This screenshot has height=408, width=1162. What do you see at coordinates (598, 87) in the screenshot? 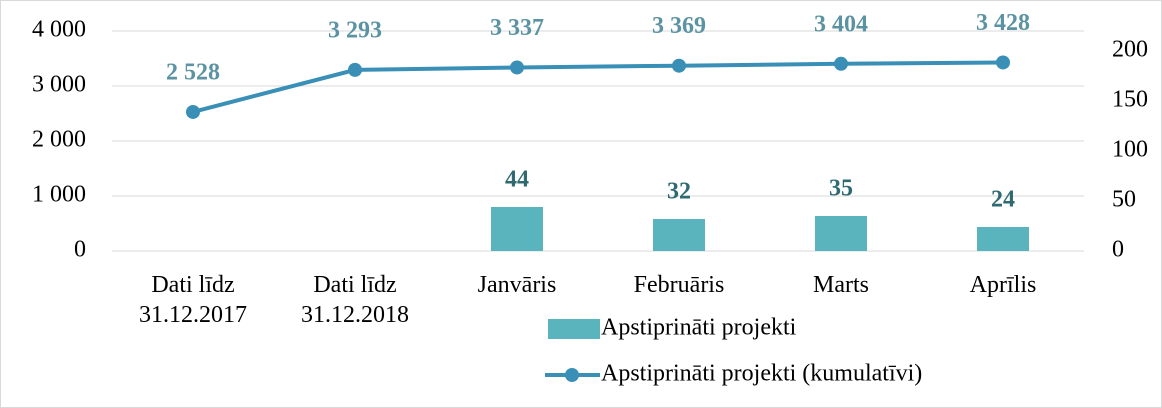
I see `line` at bounding box center [598, 87].